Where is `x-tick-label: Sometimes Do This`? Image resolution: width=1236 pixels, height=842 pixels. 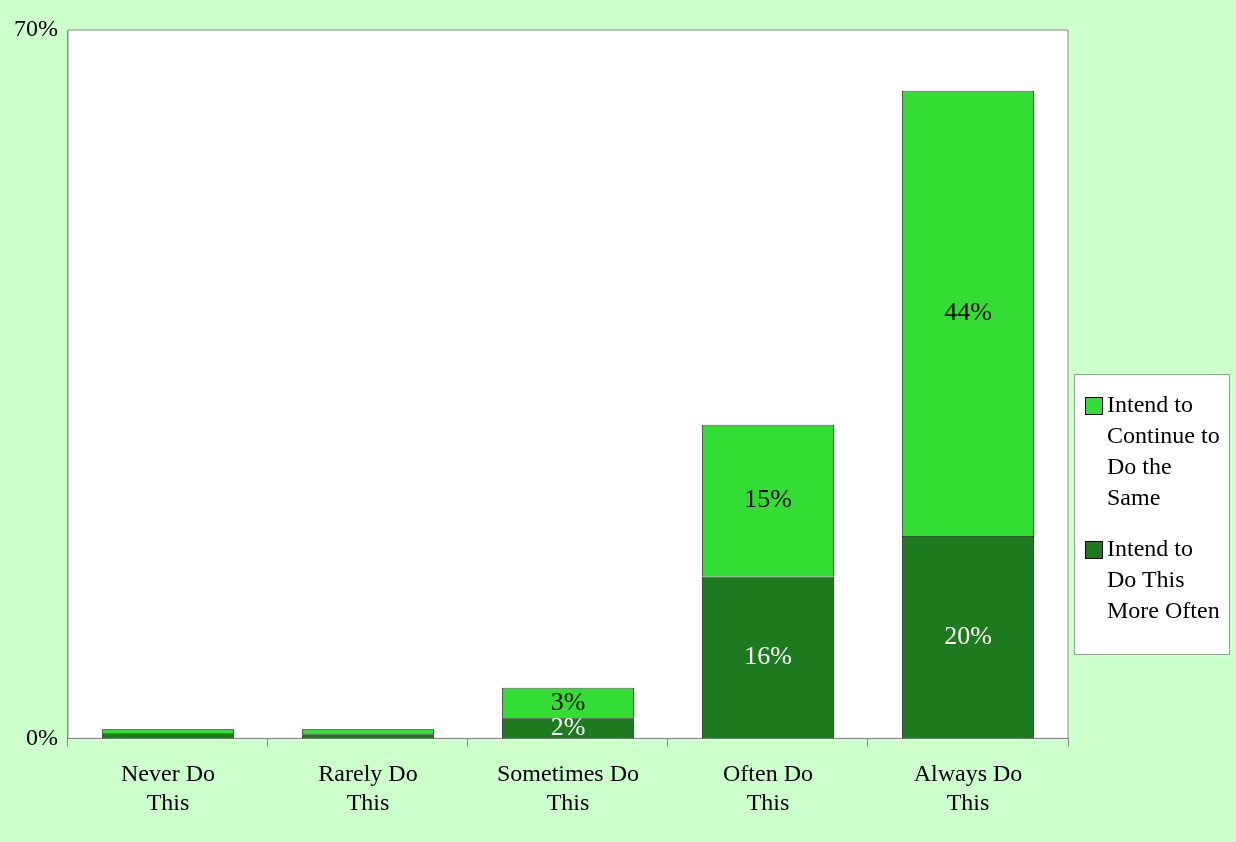 x-tick-label: Sometimes Do This is located at coordinates (568, 787).